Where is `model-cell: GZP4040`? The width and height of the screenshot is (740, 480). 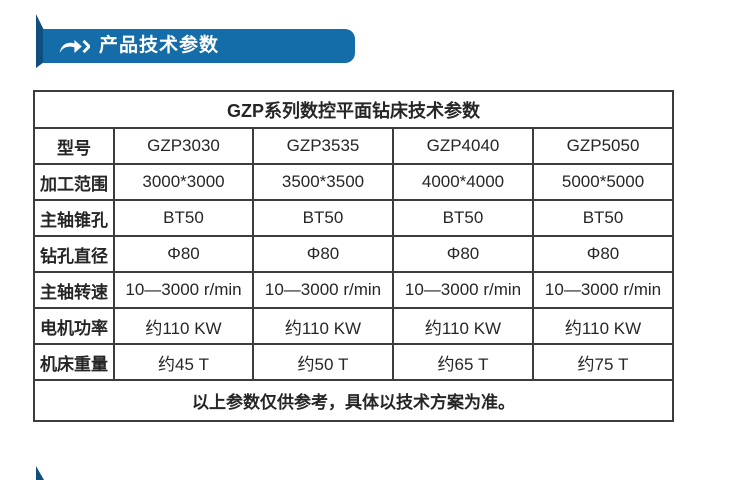
model-cell: GZP4040 is located at coordinates (463, 146).